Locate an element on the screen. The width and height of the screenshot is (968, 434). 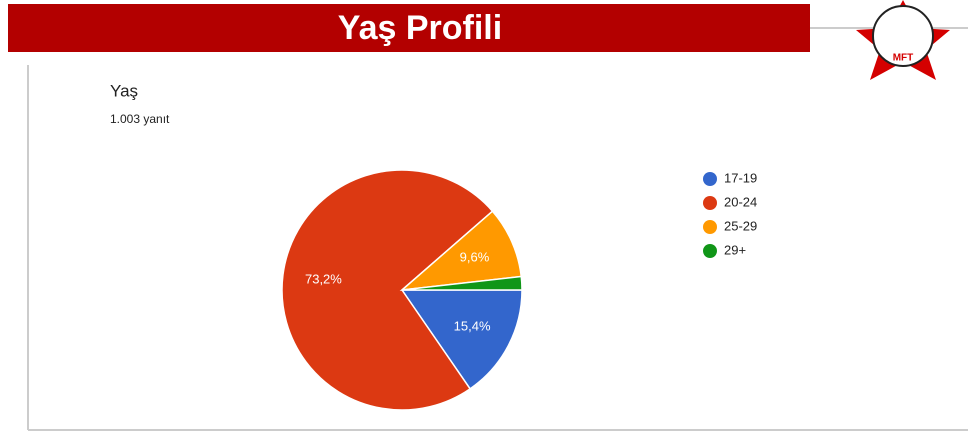
slice-label: 15,4% is located at coordinates (472, 325).